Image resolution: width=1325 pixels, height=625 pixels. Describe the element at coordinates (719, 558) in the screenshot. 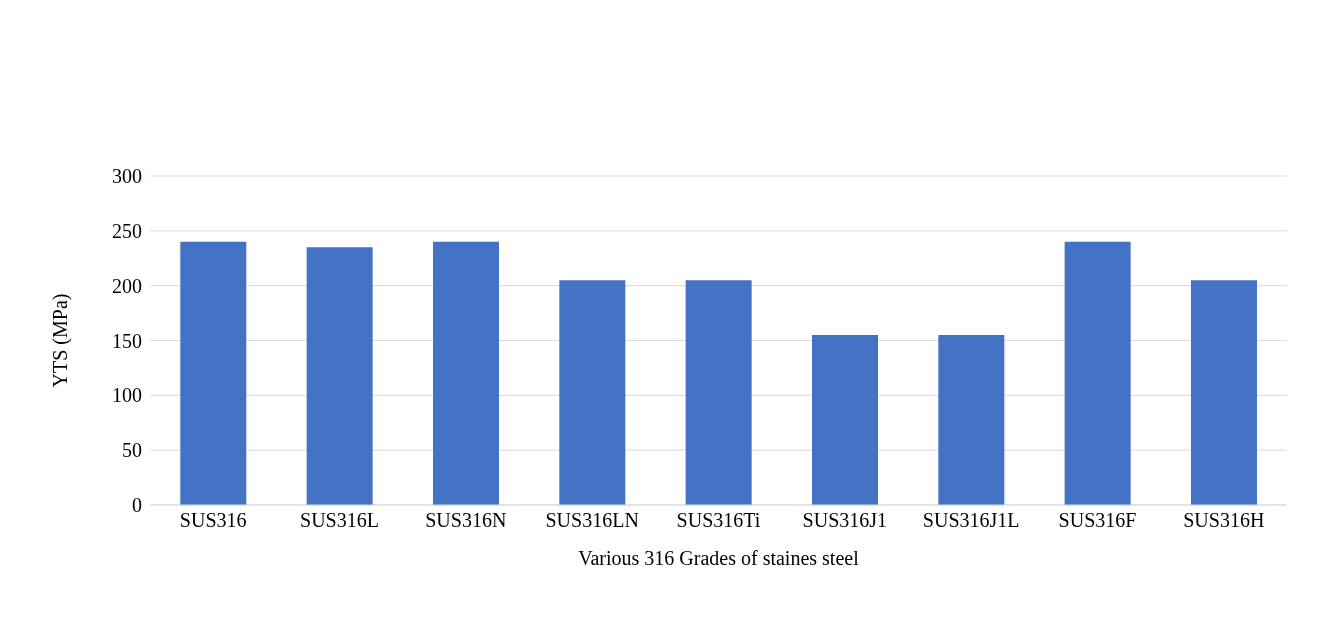

I see `x-axis-title: Various 316 Grades of staines steel` at that location.